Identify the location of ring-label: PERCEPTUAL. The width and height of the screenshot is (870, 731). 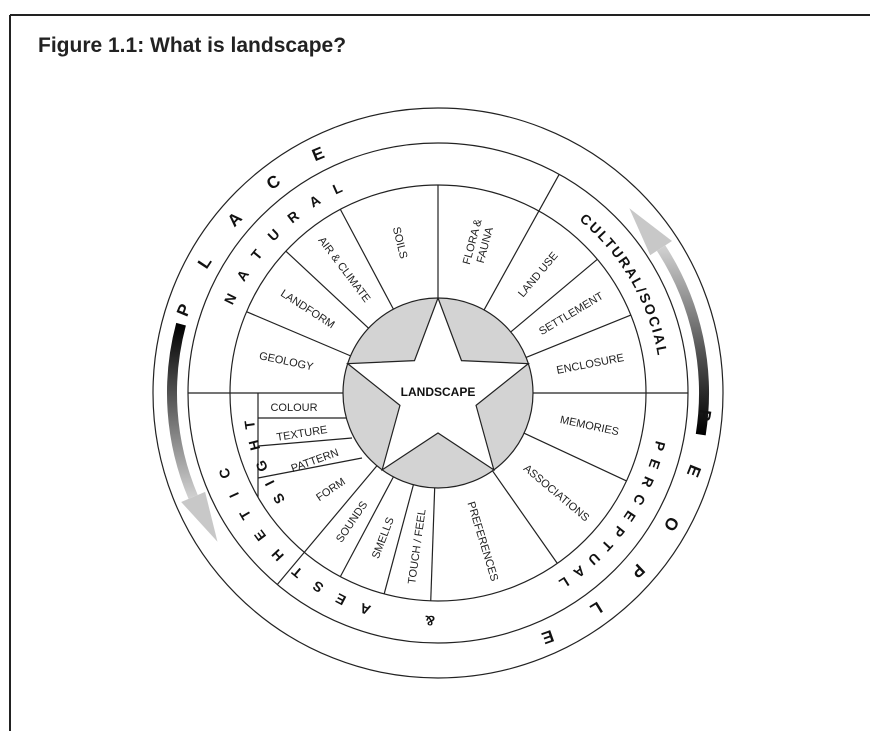
(609, 518).